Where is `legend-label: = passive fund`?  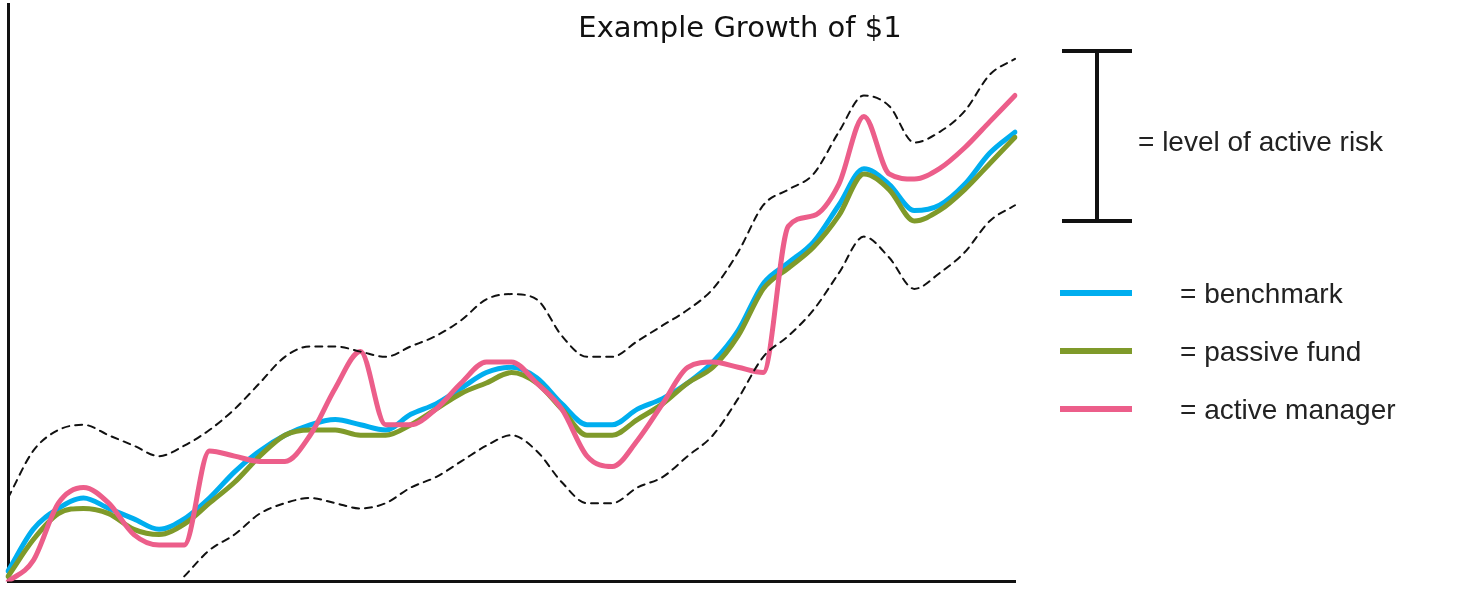
legend-label: = passive fund is located at coordinates (1271, 352).